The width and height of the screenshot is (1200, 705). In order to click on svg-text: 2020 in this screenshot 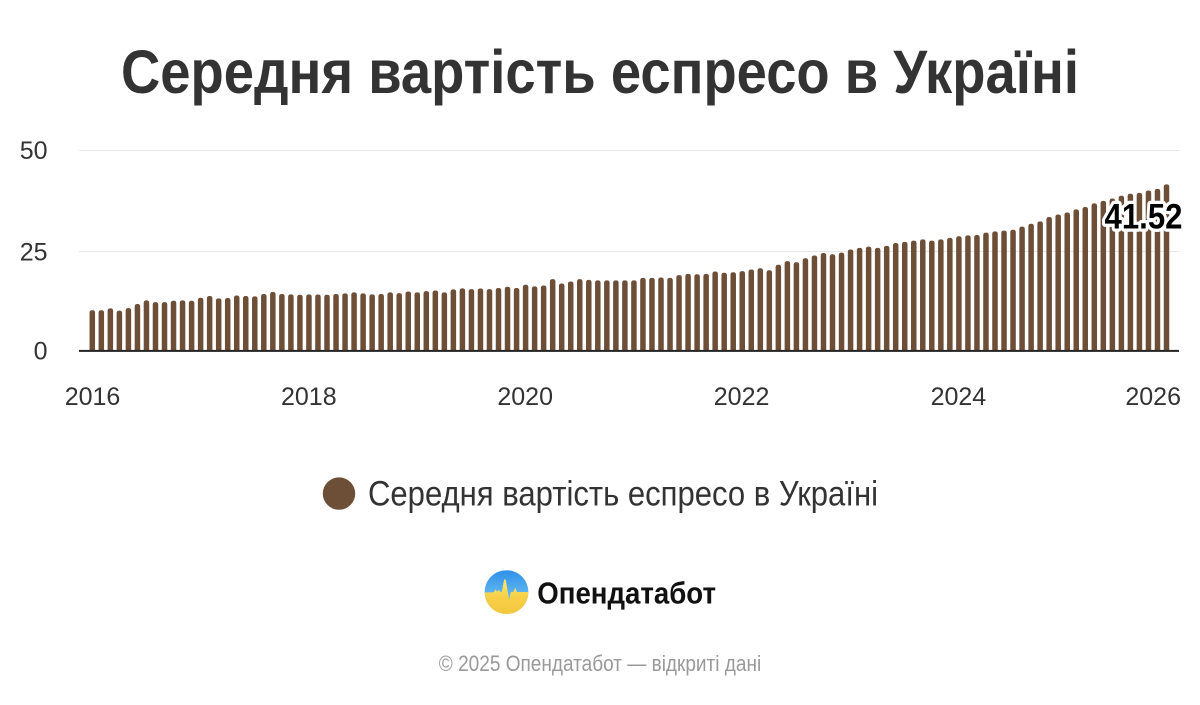, I will do `click(525, 397)`.